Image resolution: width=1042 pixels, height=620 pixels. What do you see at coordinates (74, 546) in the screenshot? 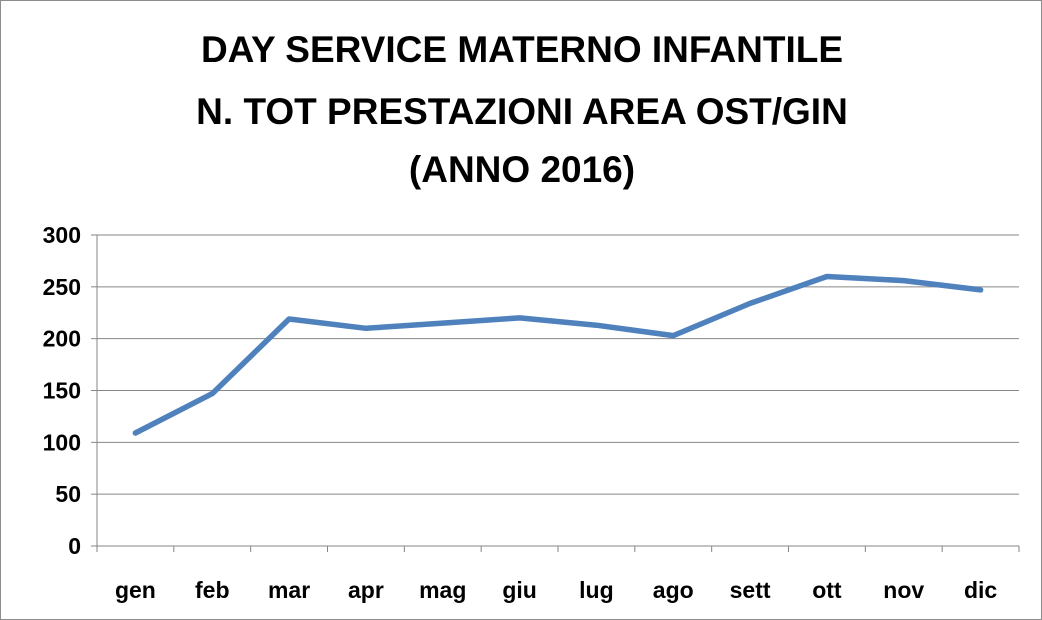
I see `y-tick-label: 0` at bounding box center [74, 546].